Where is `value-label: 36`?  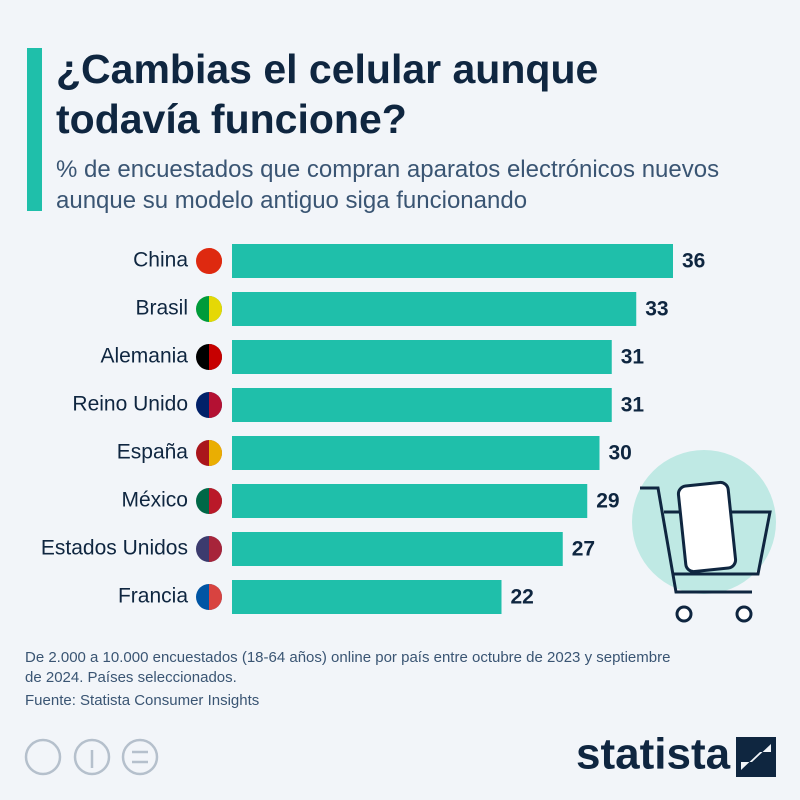
value-label: 36 is located at coordinates (693, 261).